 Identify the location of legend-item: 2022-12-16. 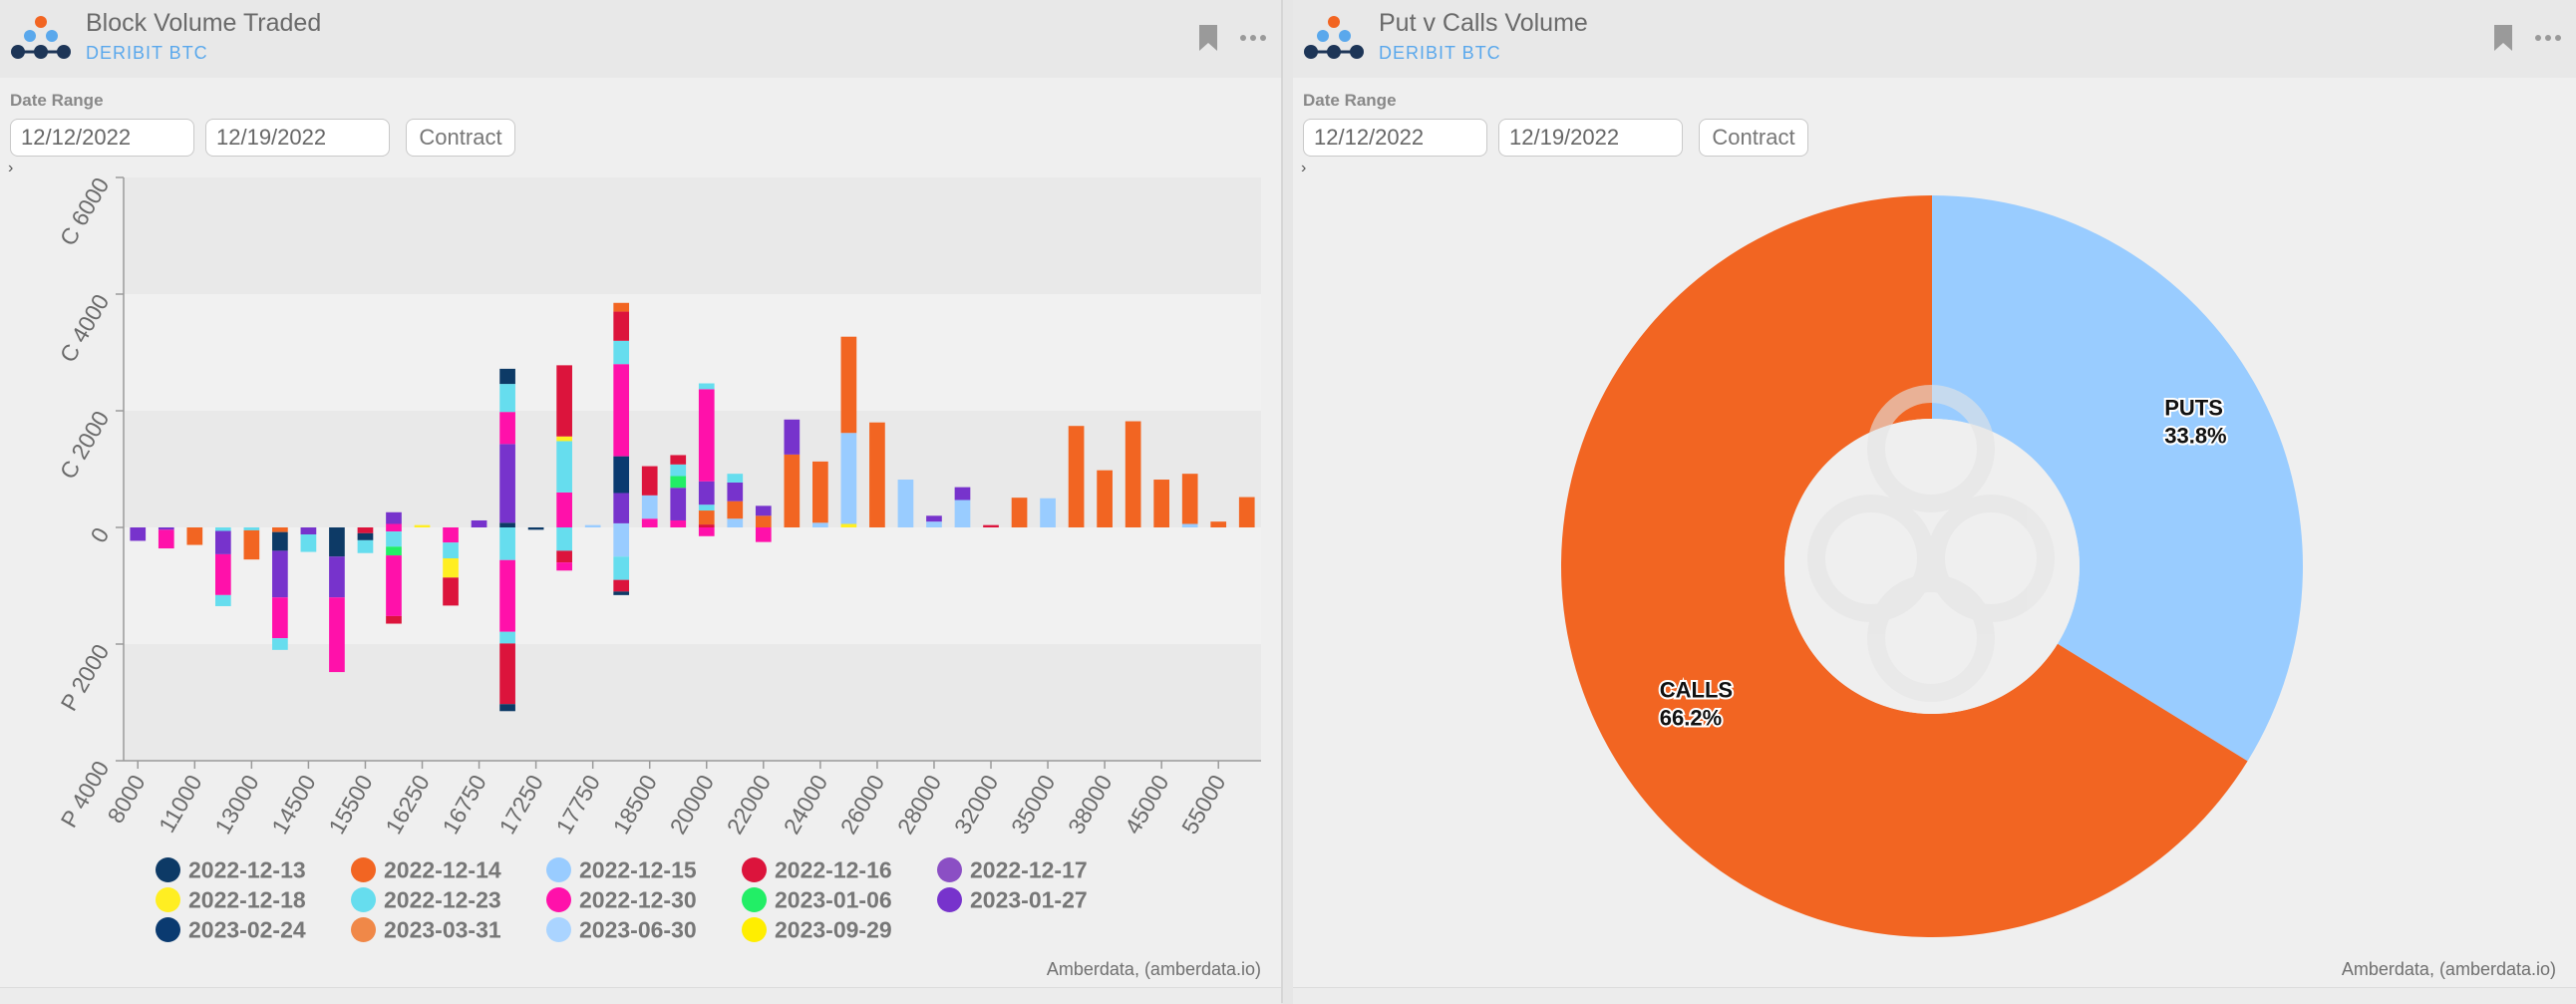
(817, 870).